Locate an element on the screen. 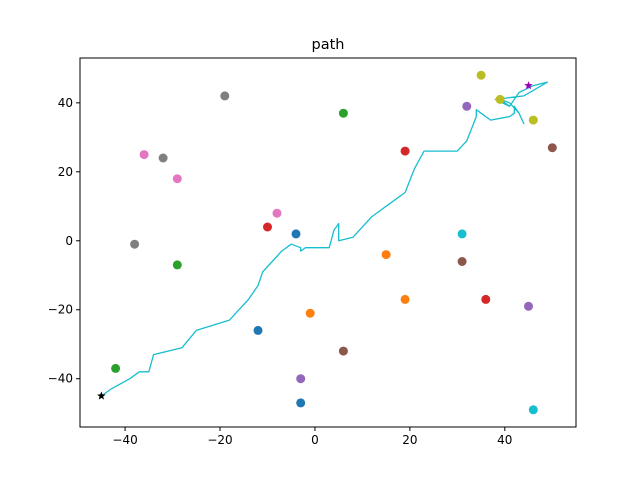 The height and width of the screenshot is (480, 640). start-star-marker is located at coordinates (101, 395).